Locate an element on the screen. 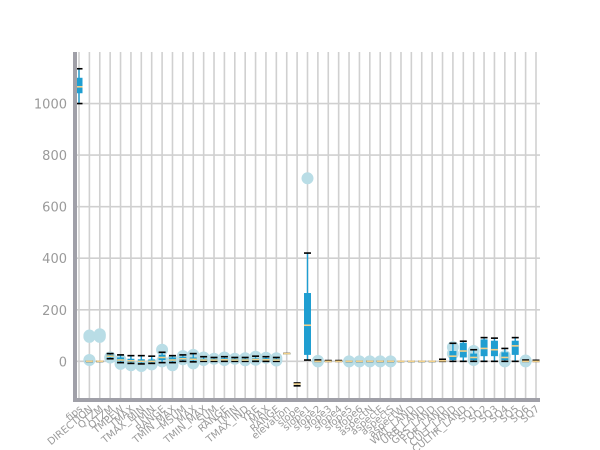 This screenshot has height=450, width=600. box-wat-land is located at coordinates (411, 361).